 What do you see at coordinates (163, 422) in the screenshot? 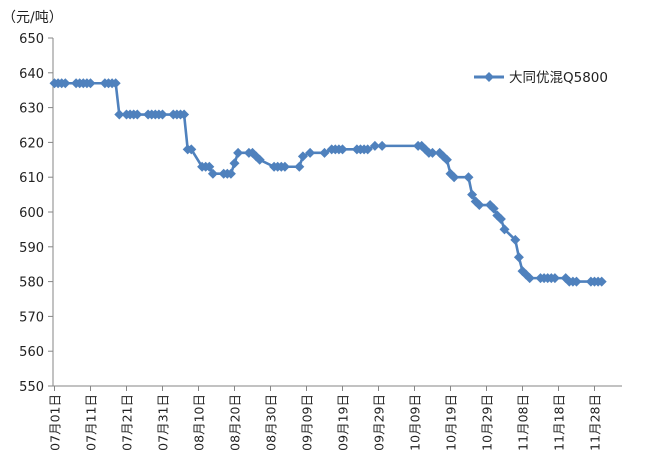
I see `x-tick-label: 07月31日` at bounding box center [163, 422].